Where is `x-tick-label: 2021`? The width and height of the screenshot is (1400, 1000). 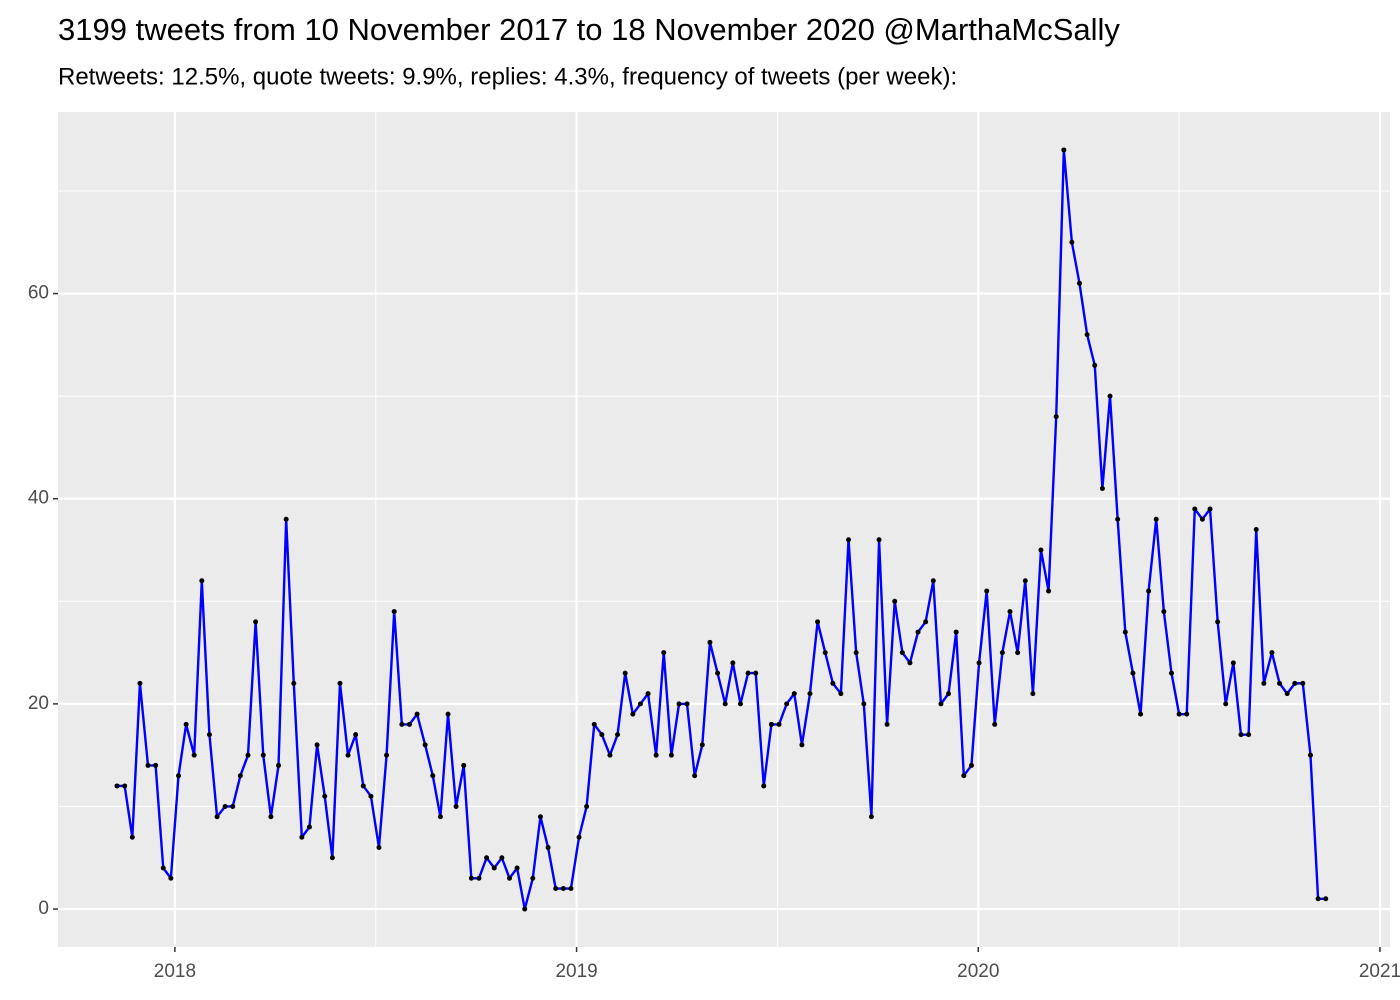
x-tick-label: 2021 is located at coordinates (1379, 971).